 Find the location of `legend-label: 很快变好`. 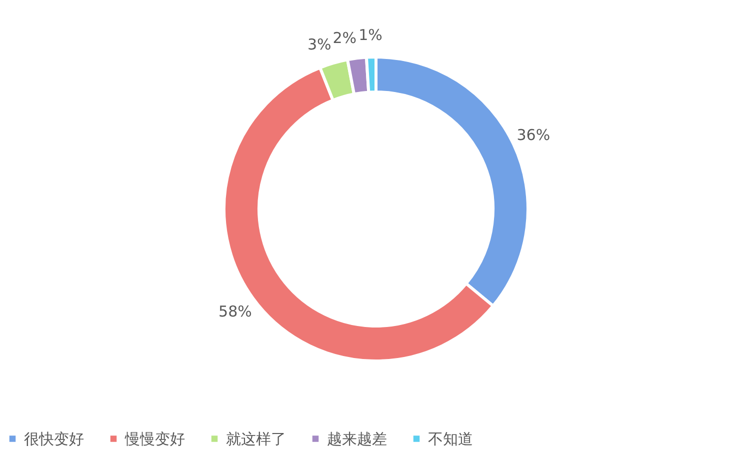

legend-label: 很快变好 is located at coordinates (54, 439).